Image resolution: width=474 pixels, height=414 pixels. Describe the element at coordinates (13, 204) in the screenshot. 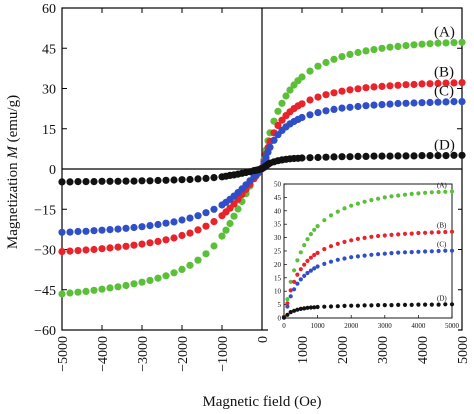

I see `y-axis-label-prefix: Magnetization` at that location.